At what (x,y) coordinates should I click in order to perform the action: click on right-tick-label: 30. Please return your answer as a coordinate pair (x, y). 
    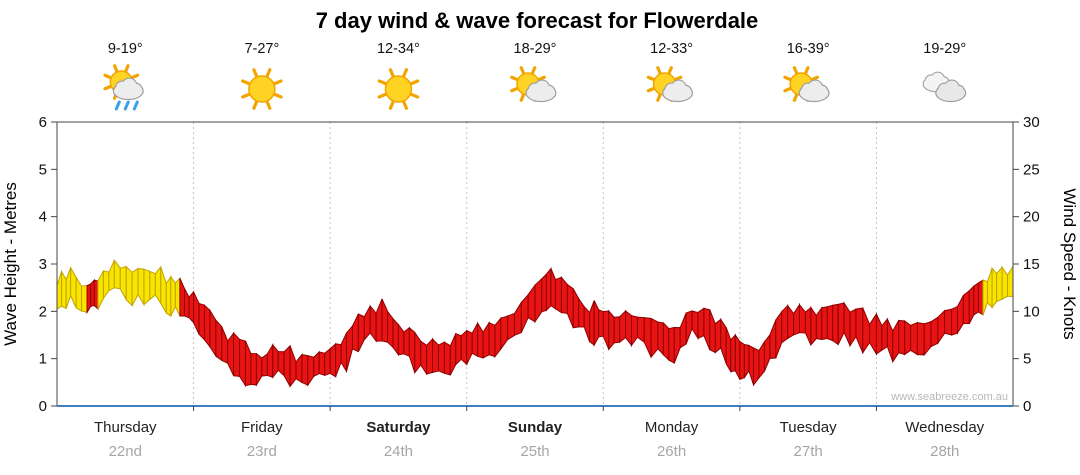
    Looking at the image, I should click on (1031, 122).